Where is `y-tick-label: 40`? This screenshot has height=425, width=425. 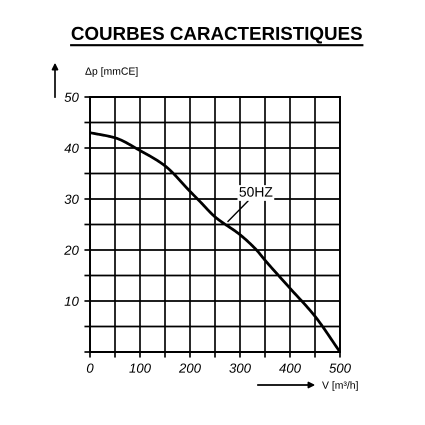
y-tick-label: 40 is located at coordinates (71, 148).